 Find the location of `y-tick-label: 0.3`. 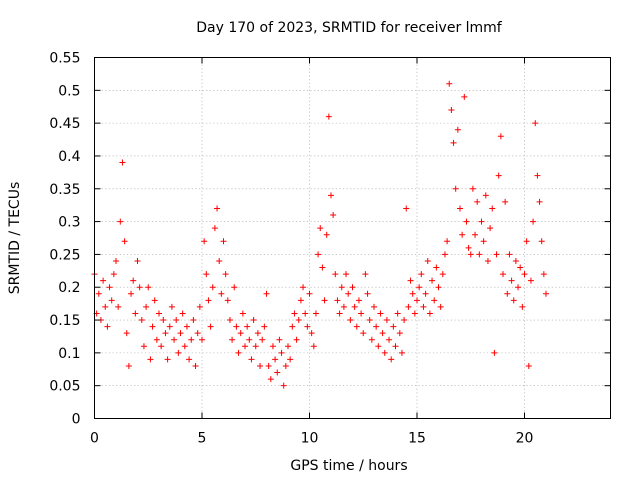

y-tick-label: 0.3 is located at coordinates (69, 223).